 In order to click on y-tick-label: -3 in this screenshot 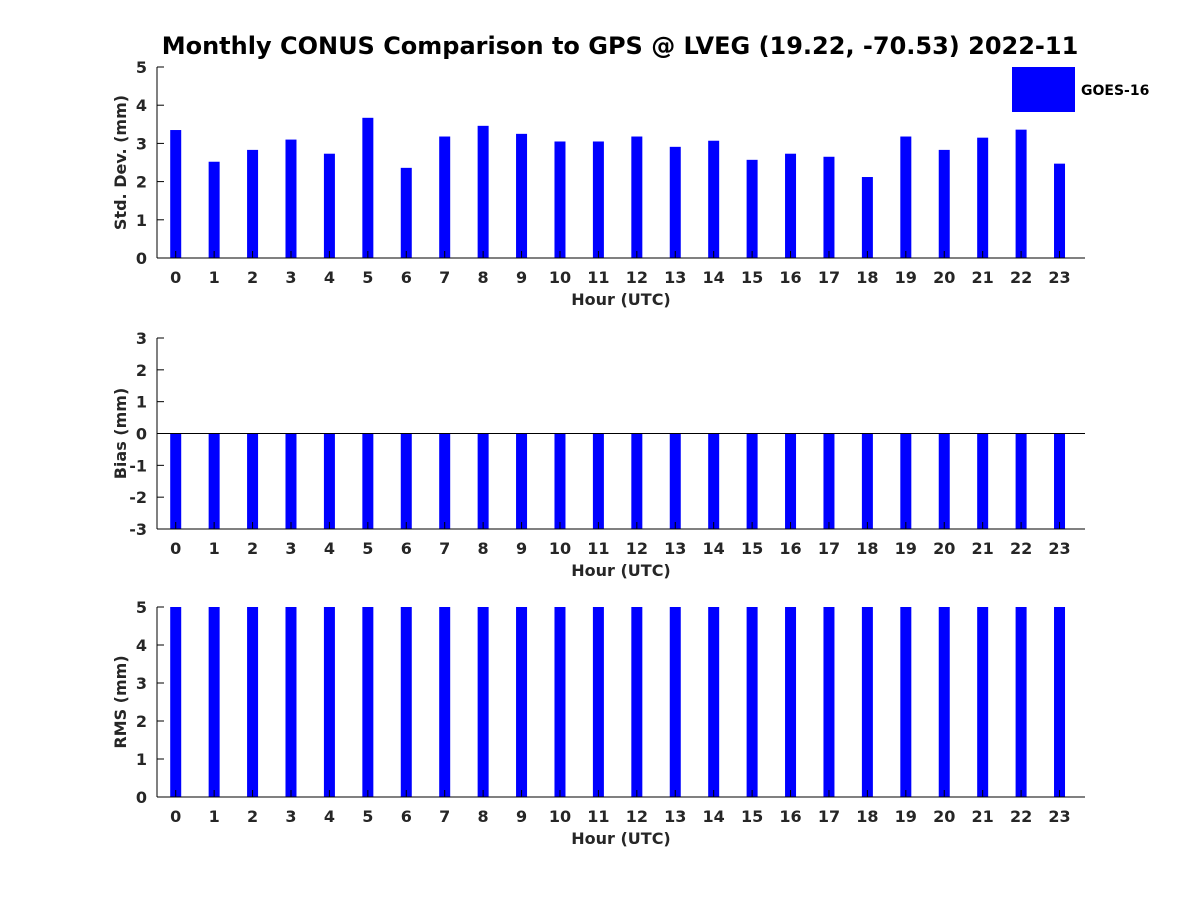, I will do `click(138, 529)`.